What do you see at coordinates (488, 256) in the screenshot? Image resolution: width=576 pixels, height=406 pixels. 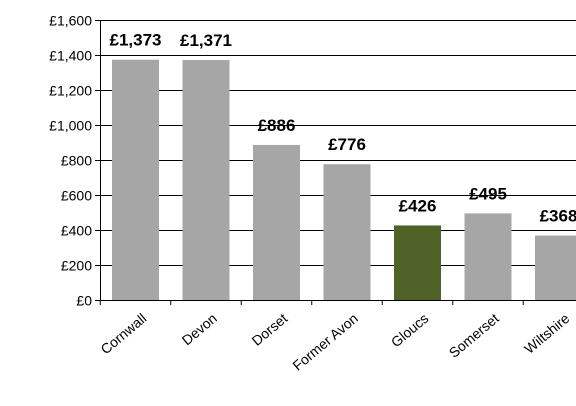 I see `bar-somerset` at bounding box center [488, 256].